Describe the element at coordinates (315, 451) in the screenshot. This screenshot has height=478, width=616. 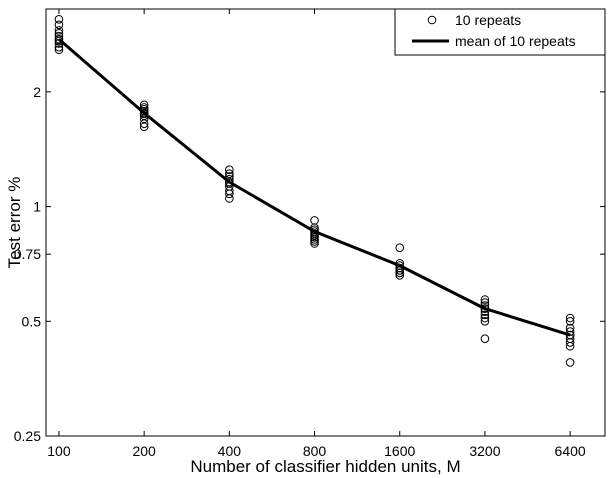
I see `x-tick-label: 800` at that location.